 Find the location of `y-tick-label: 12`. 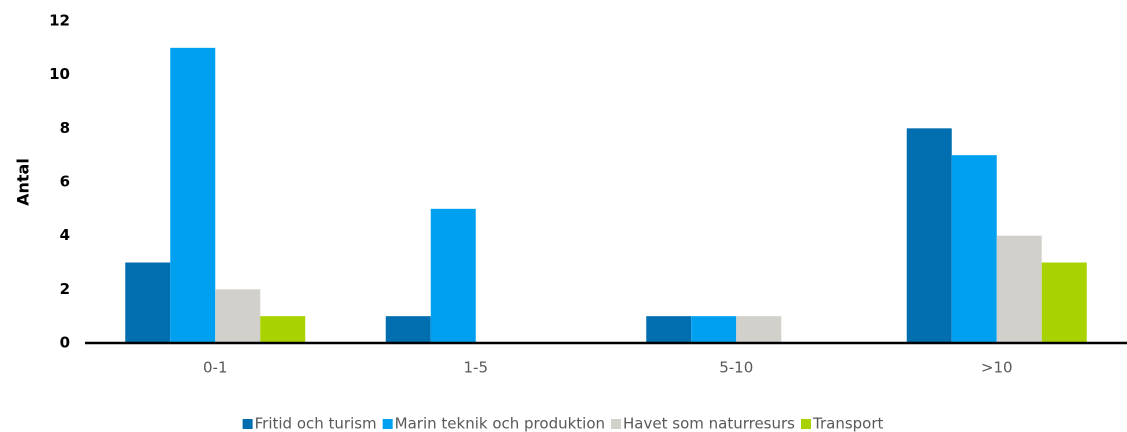

y-tick-label: 12 is located at coordinates (59, 21).